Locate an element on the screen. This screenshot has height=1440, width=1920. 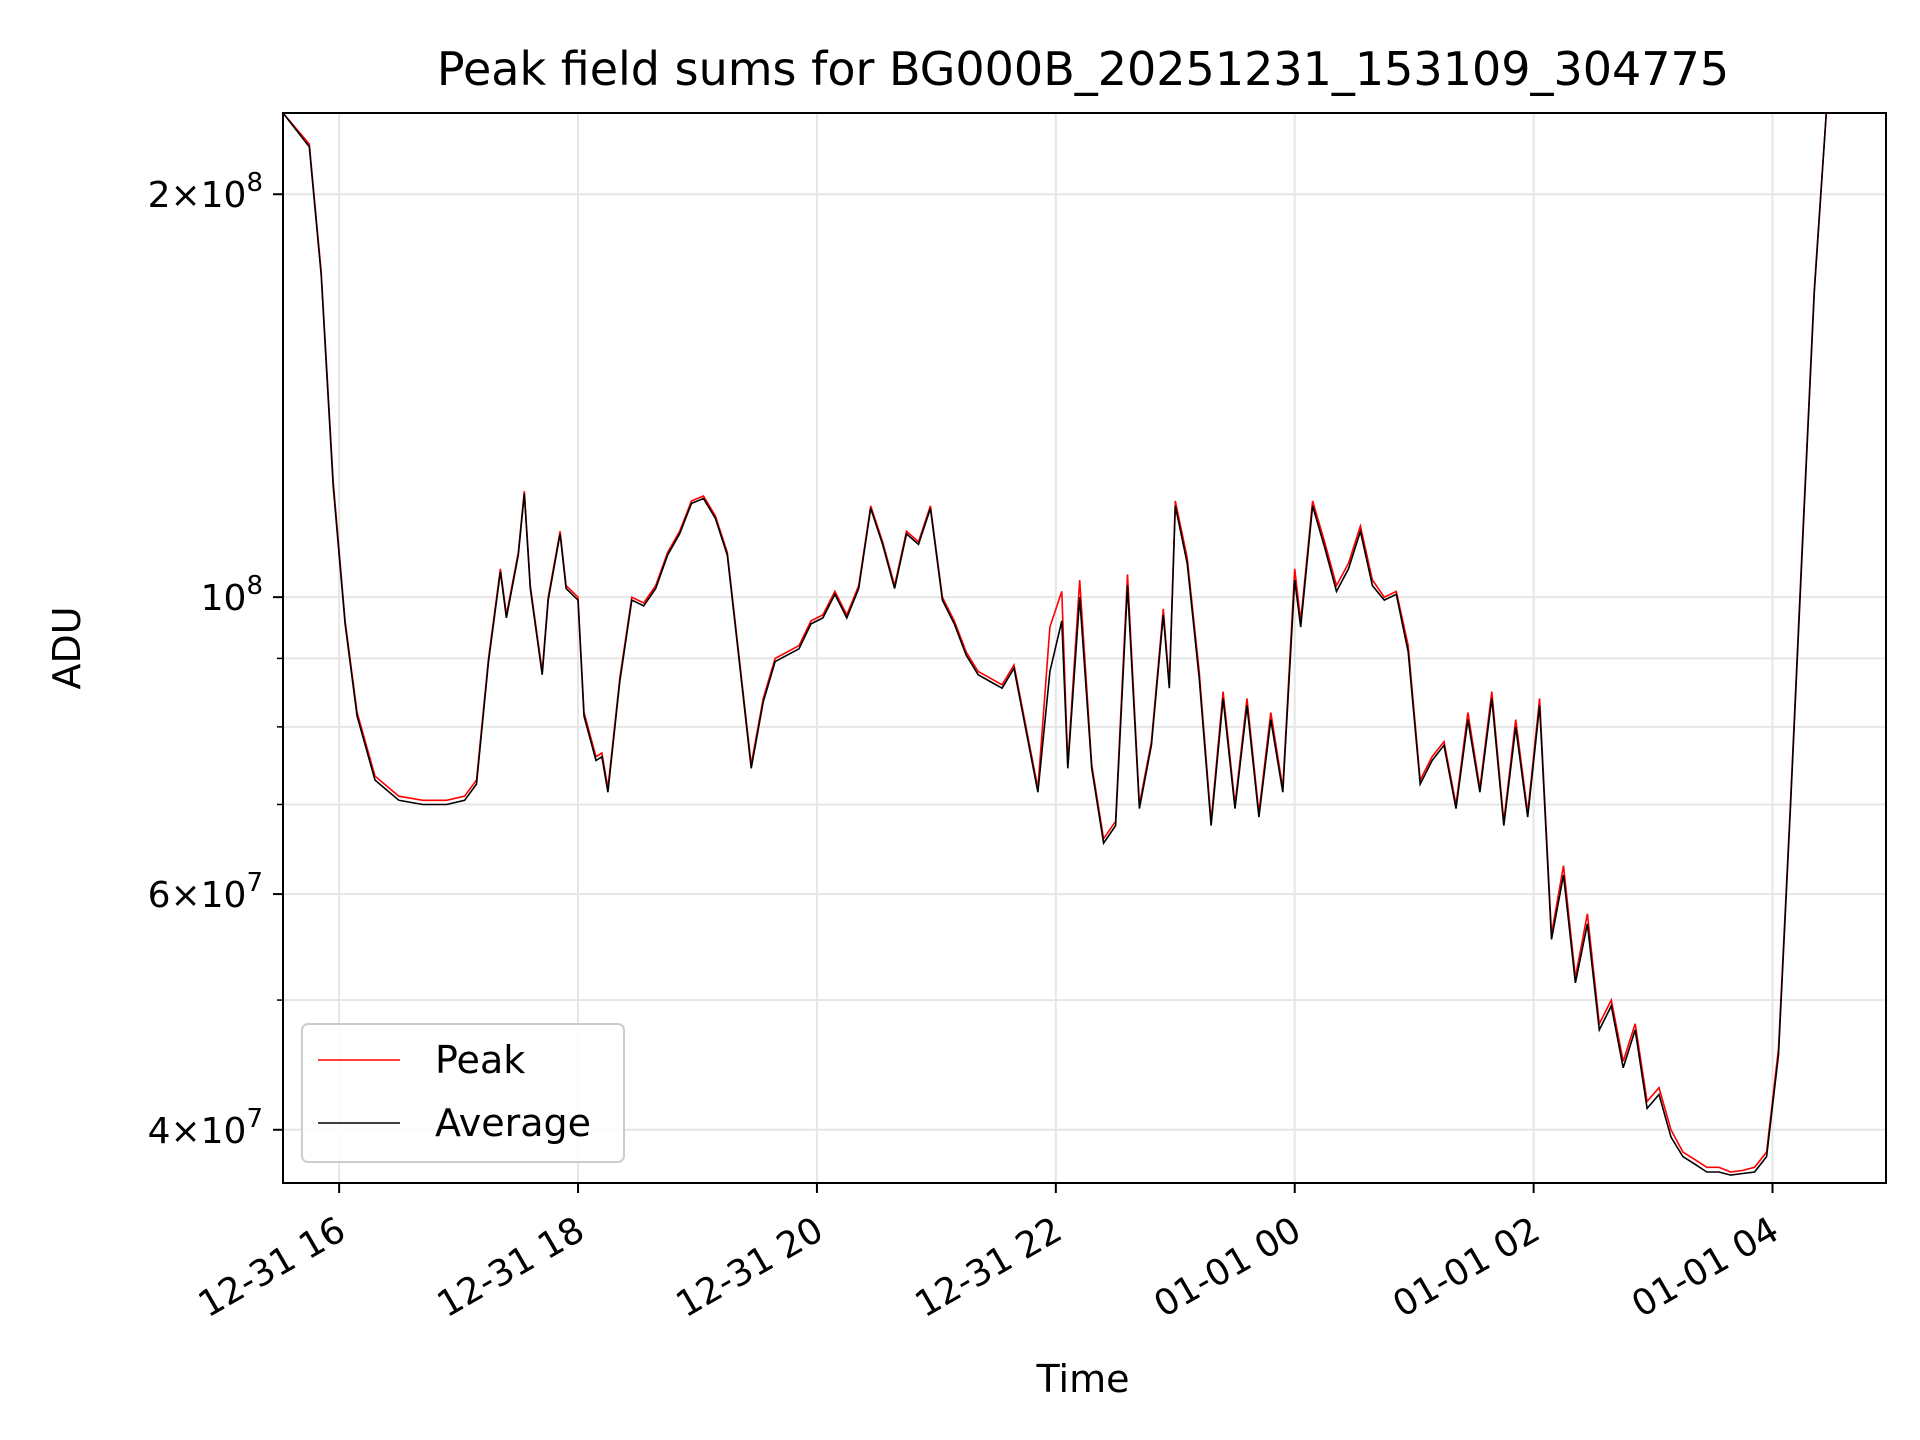
y-tick-mantissa: 2 is located at coordinates (159, 195).